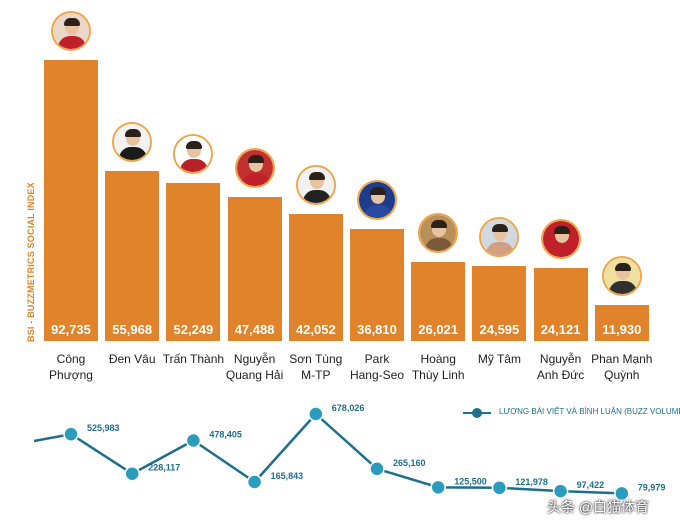  What do you see at coordinates (499, 329) in the screenshot?
I see `bar-value-label: 24,595` at bounding box center [499, 329].